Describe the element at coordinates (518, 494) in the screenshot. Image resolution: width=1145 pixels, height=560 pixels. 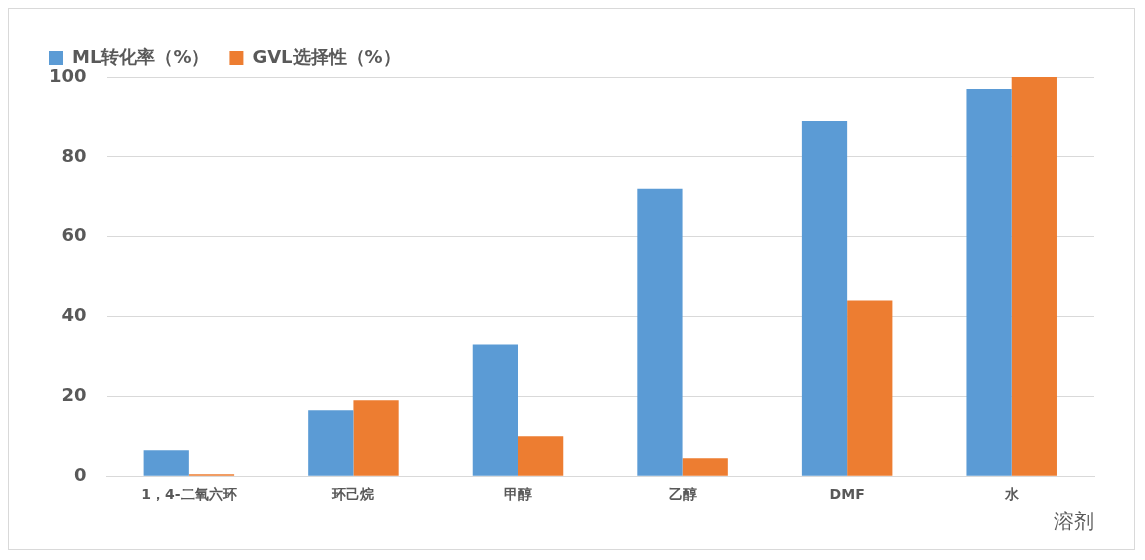
I see `x-tick-label: 甲醇` at that location.